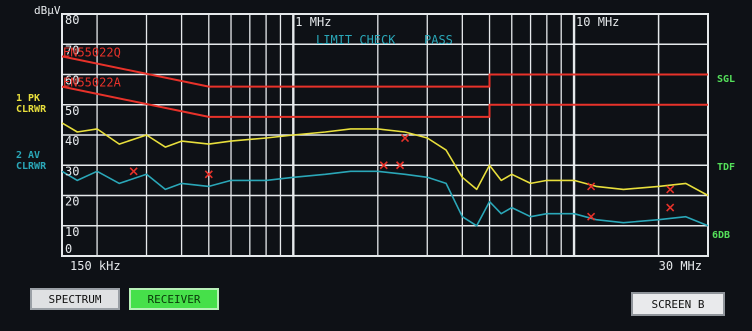 This screenshot has height=331, width=752. Describe the element at coordinates (721, 235) in the screenshot. I see `6db-label: 6DB` at that location.